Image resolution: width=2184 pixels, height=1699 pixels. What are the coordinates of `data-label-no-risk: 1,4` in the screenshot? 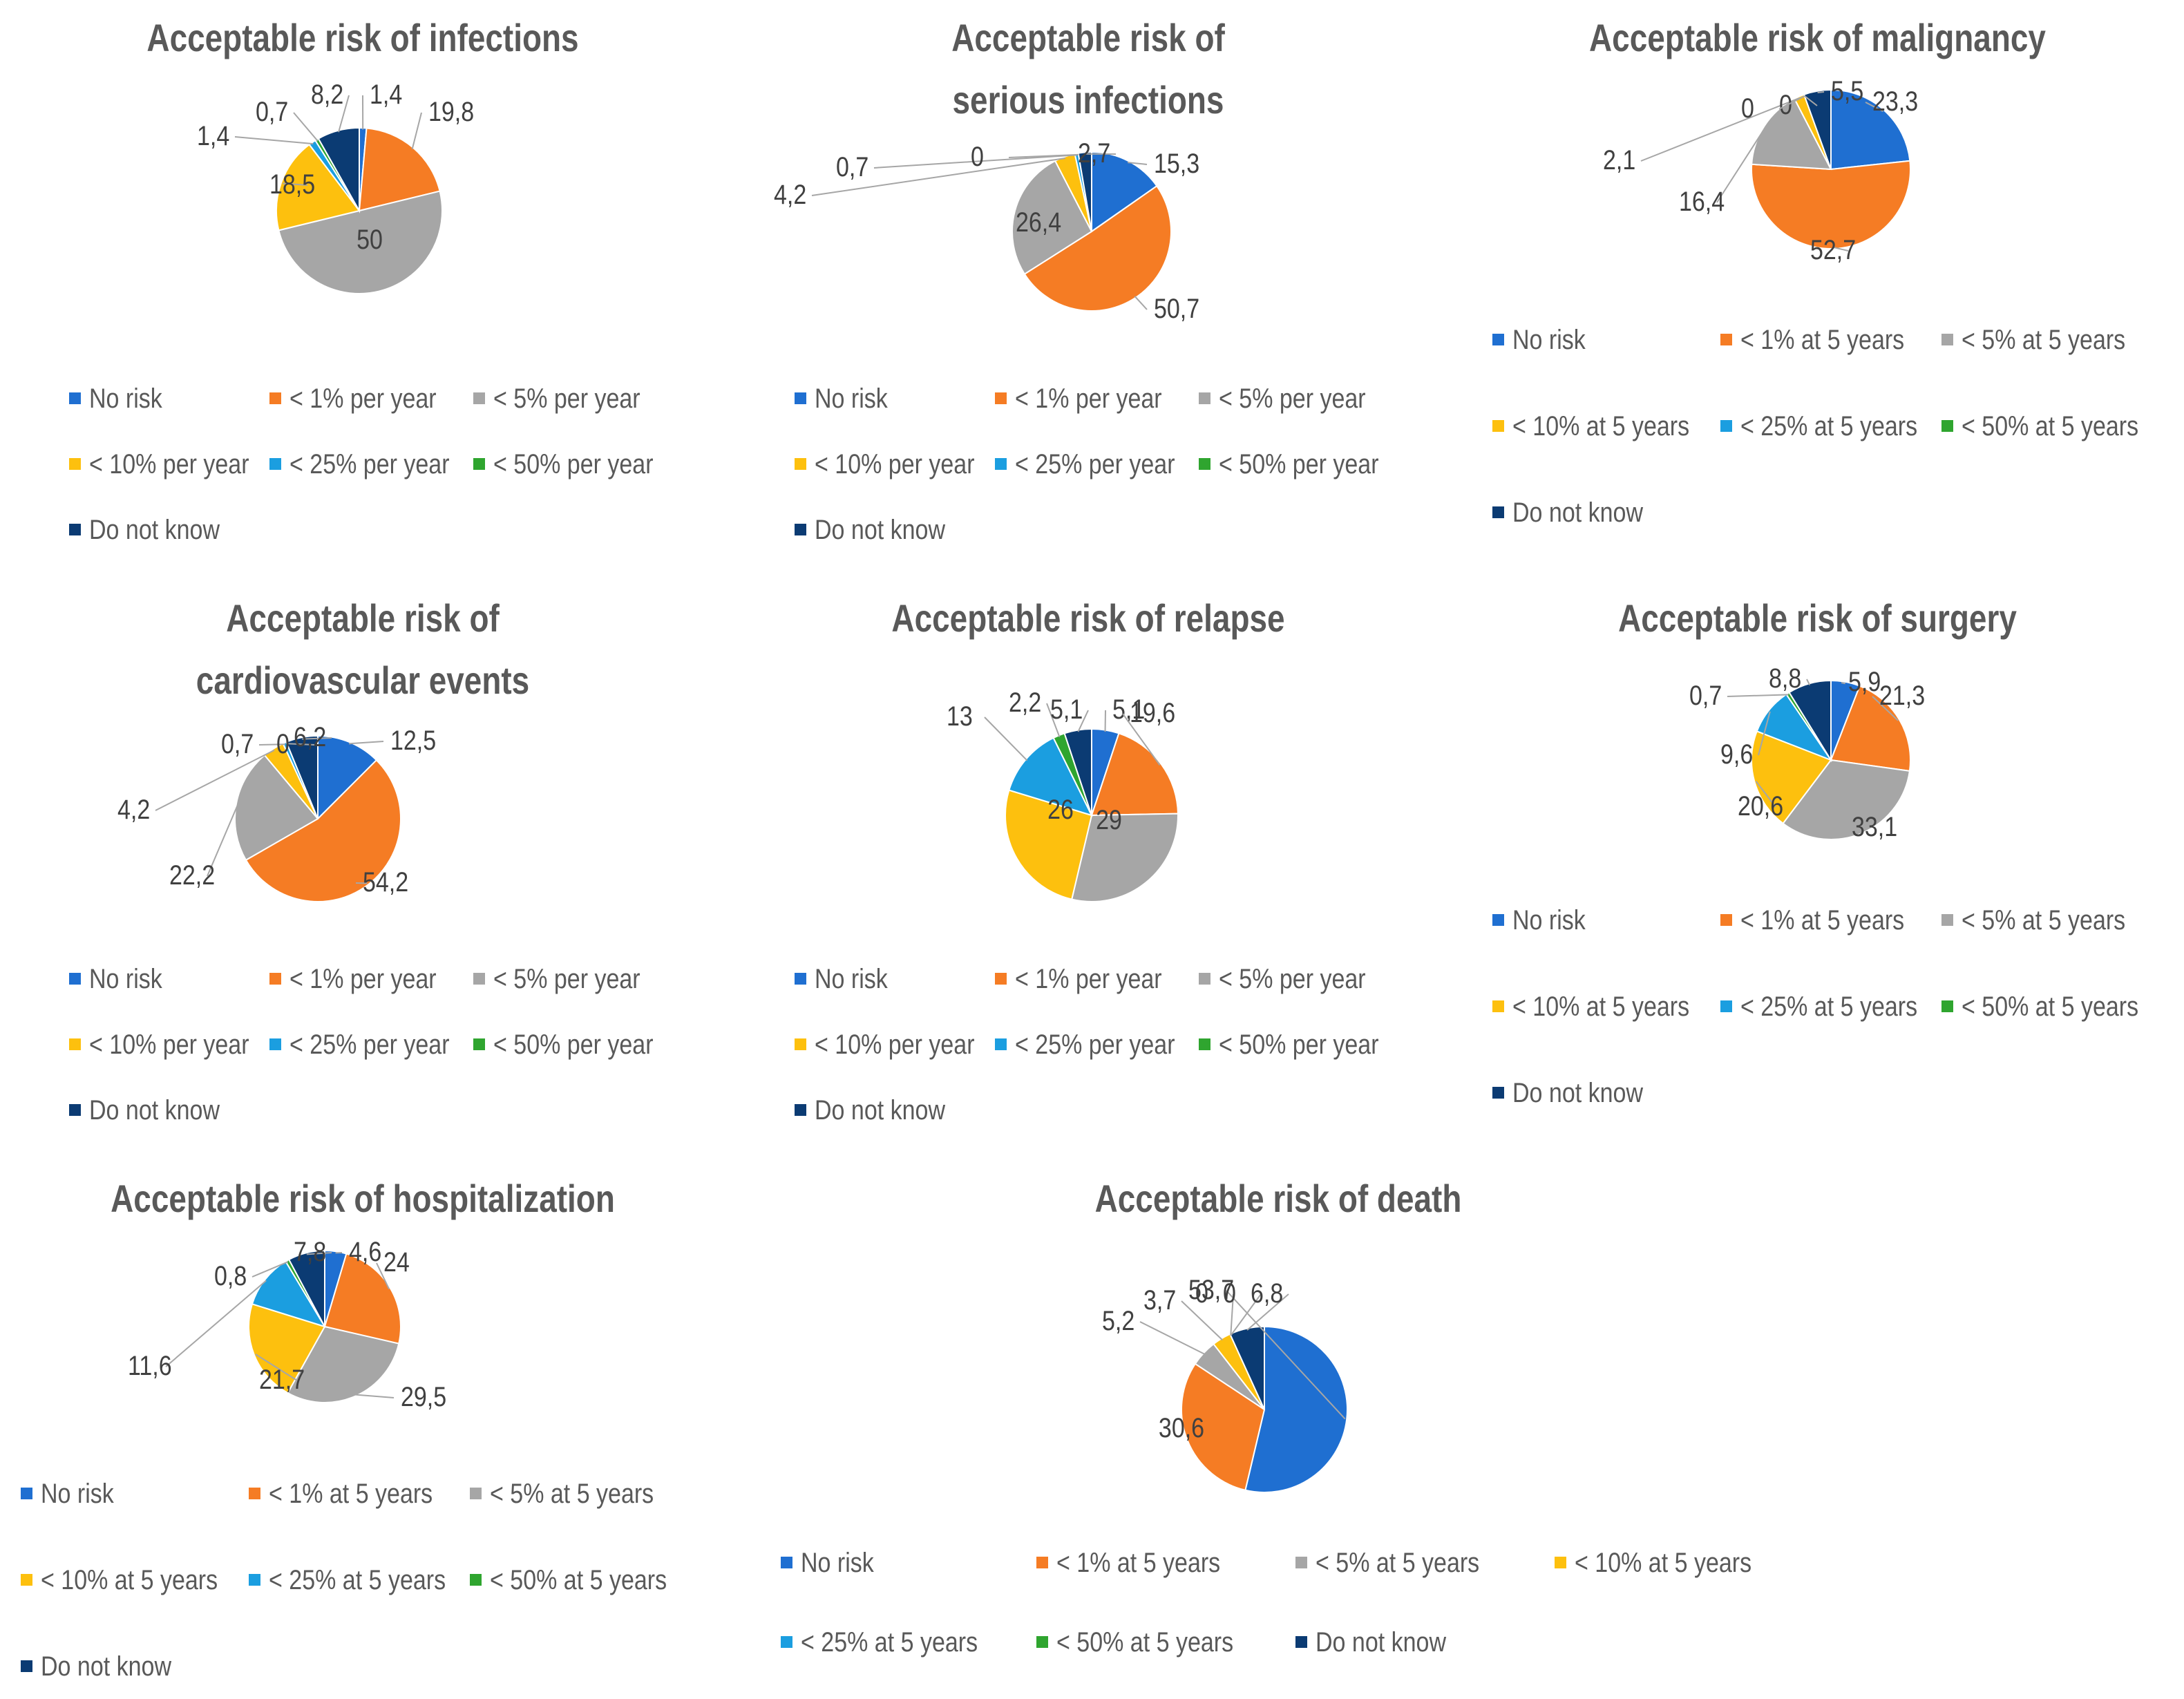 It's located at (386, 93).